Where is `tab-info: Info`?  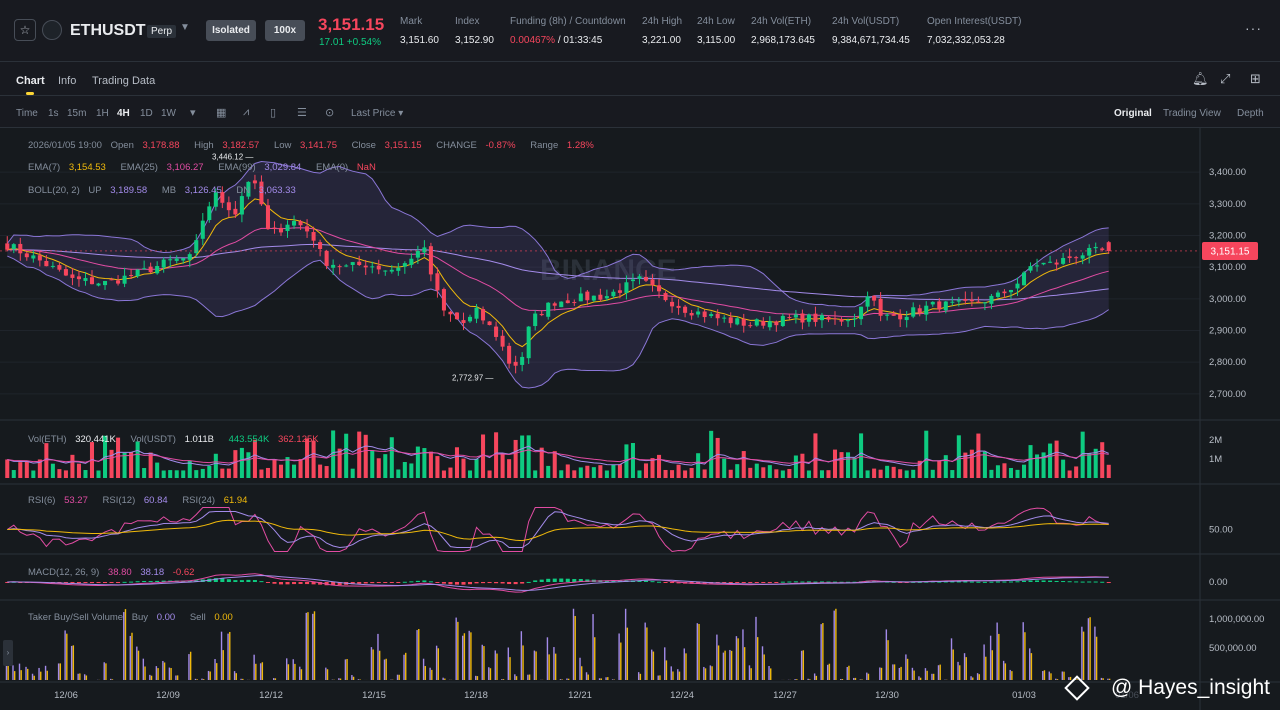 tab-info: Info is located at coordinates (67, 81).